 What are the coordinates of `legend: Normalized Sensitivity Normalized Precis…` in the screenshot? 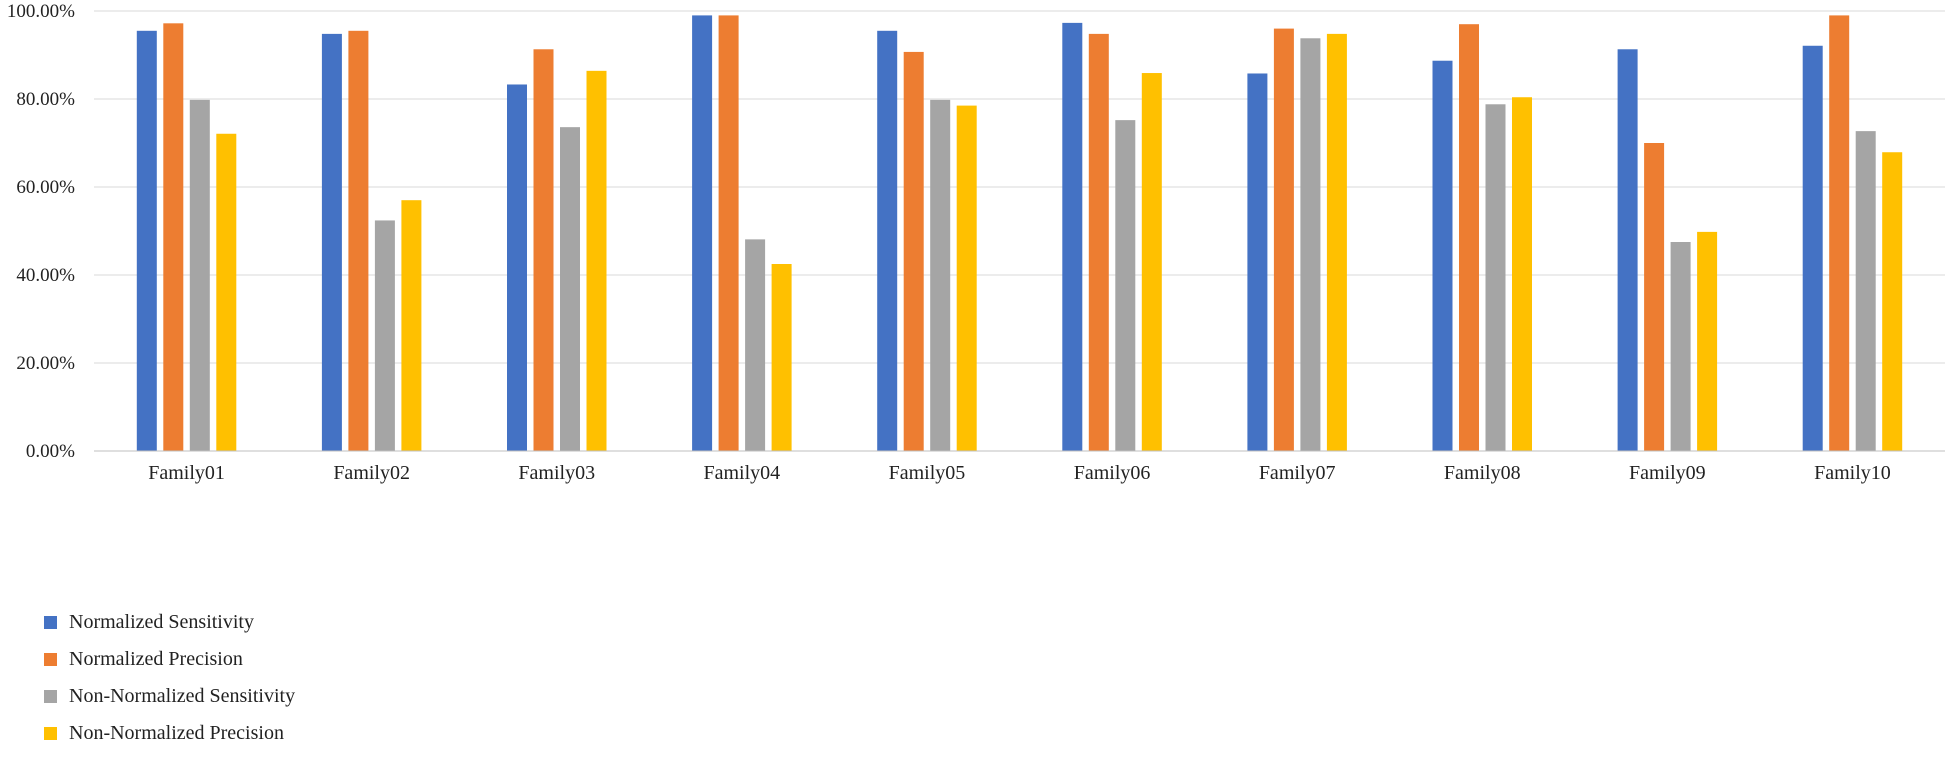 It's located at (169, 678).